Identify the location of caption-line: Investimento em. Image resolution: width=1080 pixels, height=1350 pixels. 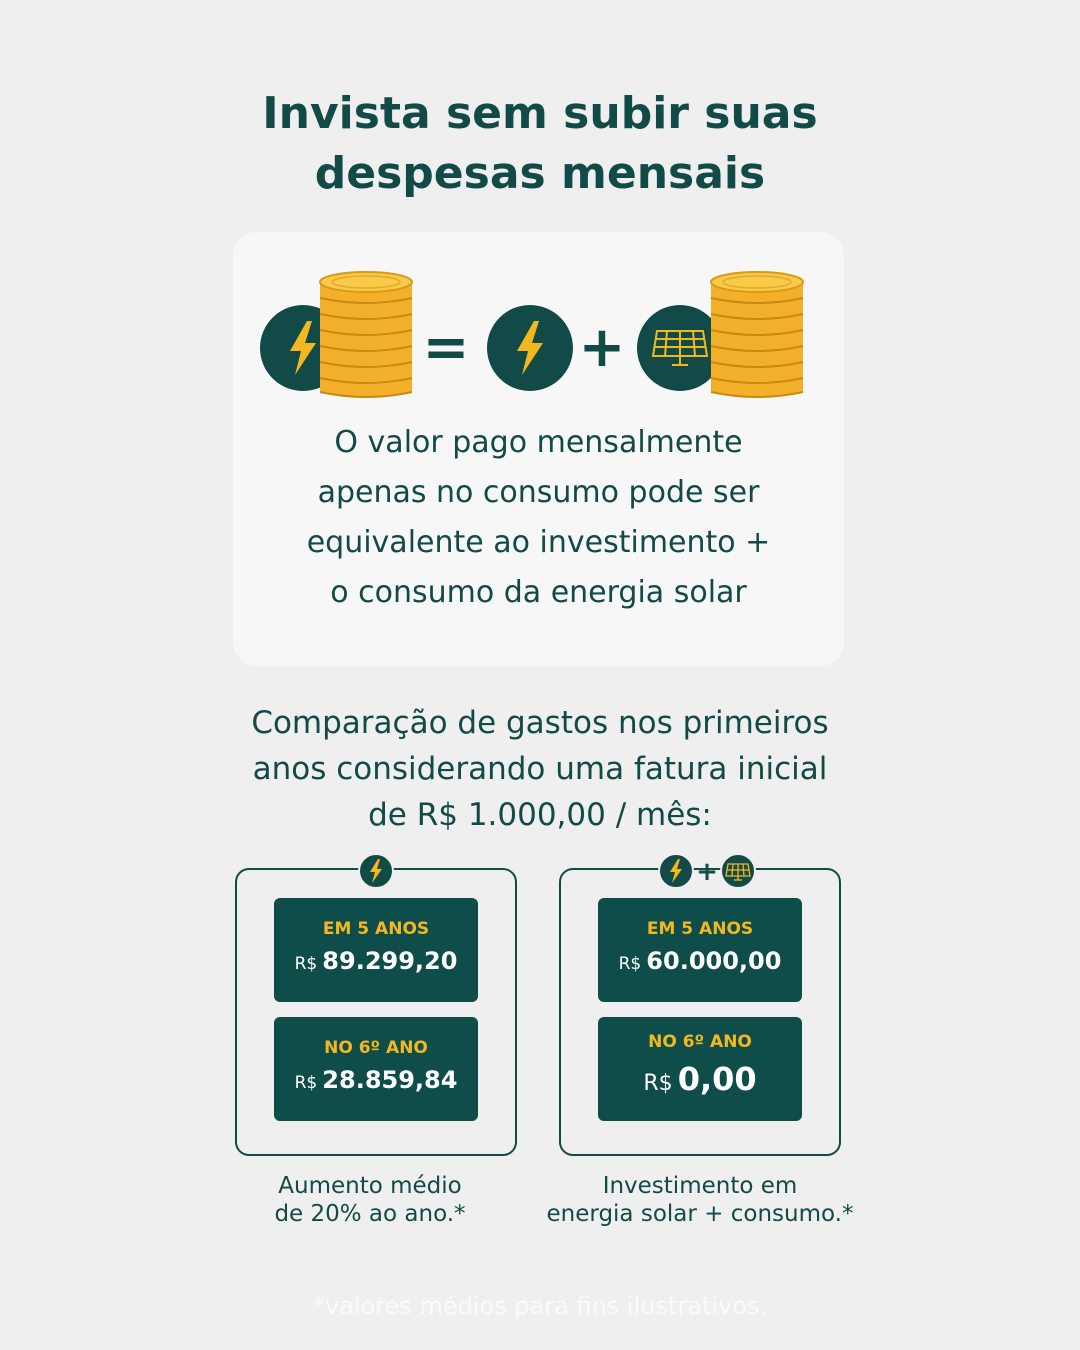
(700, 1186).